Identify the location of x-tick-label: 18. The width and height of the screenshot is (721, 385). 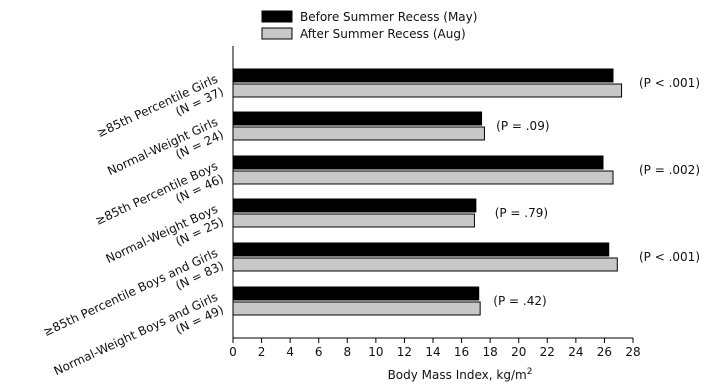
(490, 352).